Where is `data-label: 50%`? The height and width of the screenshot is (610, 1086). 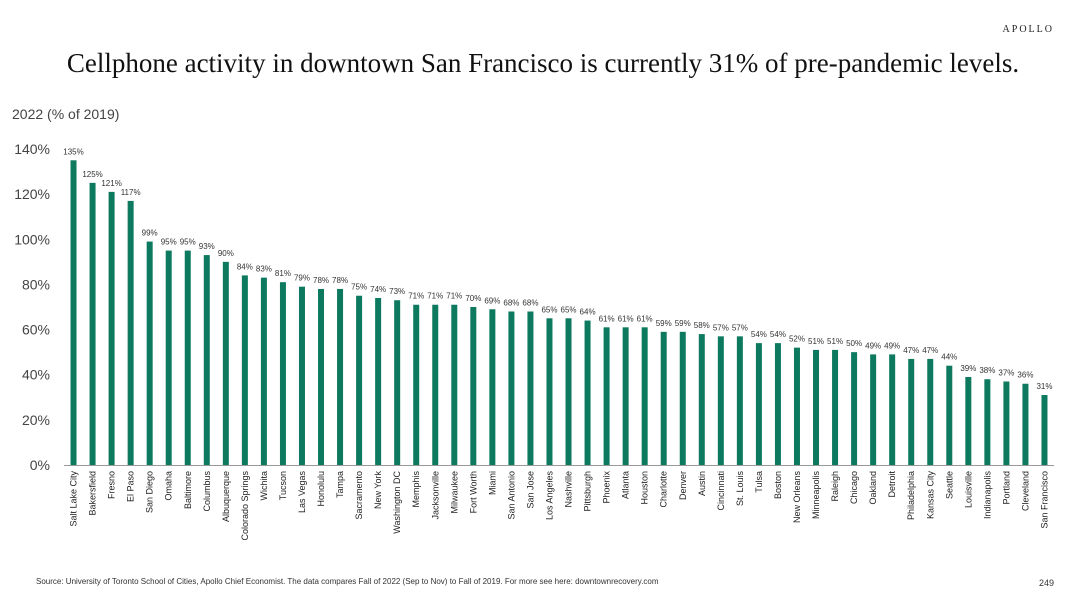 data-label: 50% is located at coordinates (854, 343).